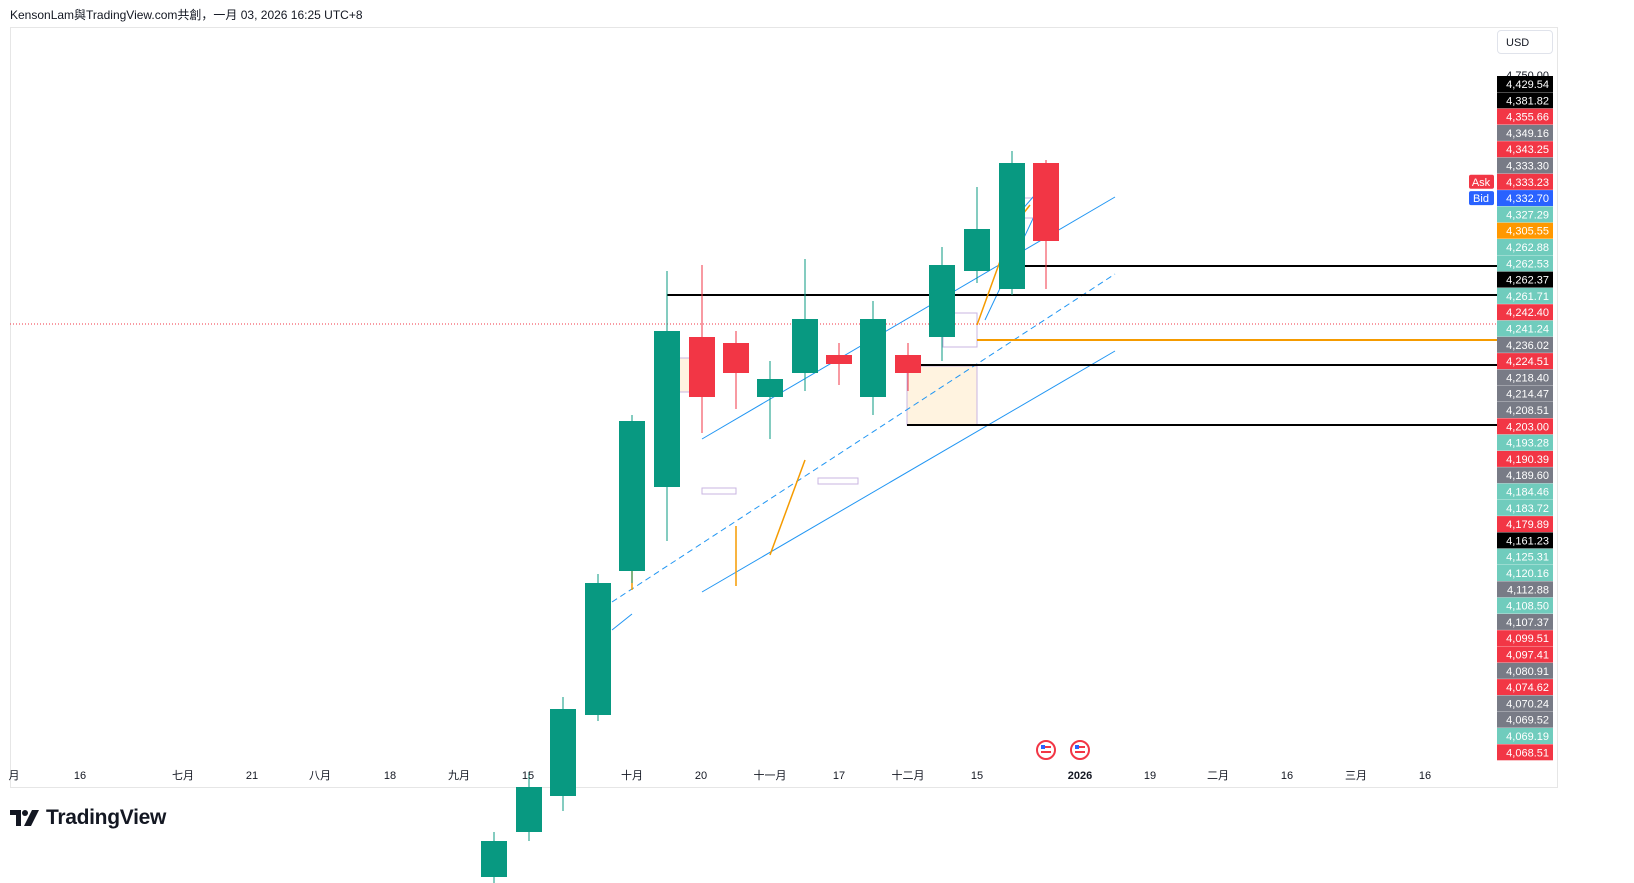  I want to click on price-label: 4,193.28, so click(1525, 442).